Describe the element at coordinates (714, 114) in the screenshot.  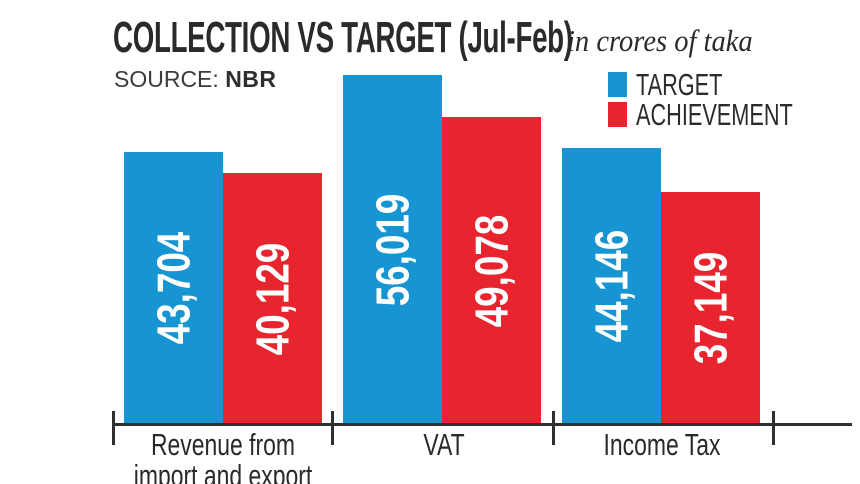
I see `legend-label-achievement: ACHIEVEMENT` at that location.